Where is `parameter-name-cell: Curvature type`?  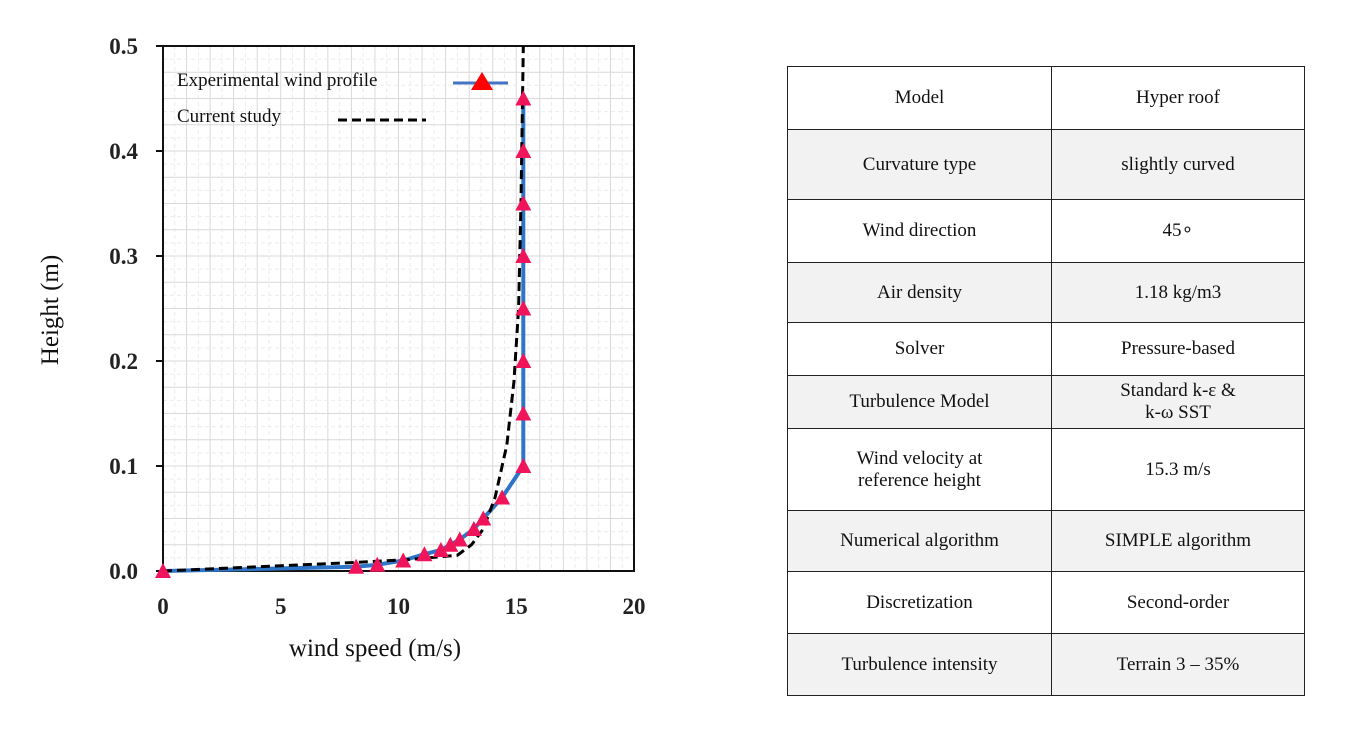 parameter-name-cell: Curvature type is located at coordinates (919, 164).